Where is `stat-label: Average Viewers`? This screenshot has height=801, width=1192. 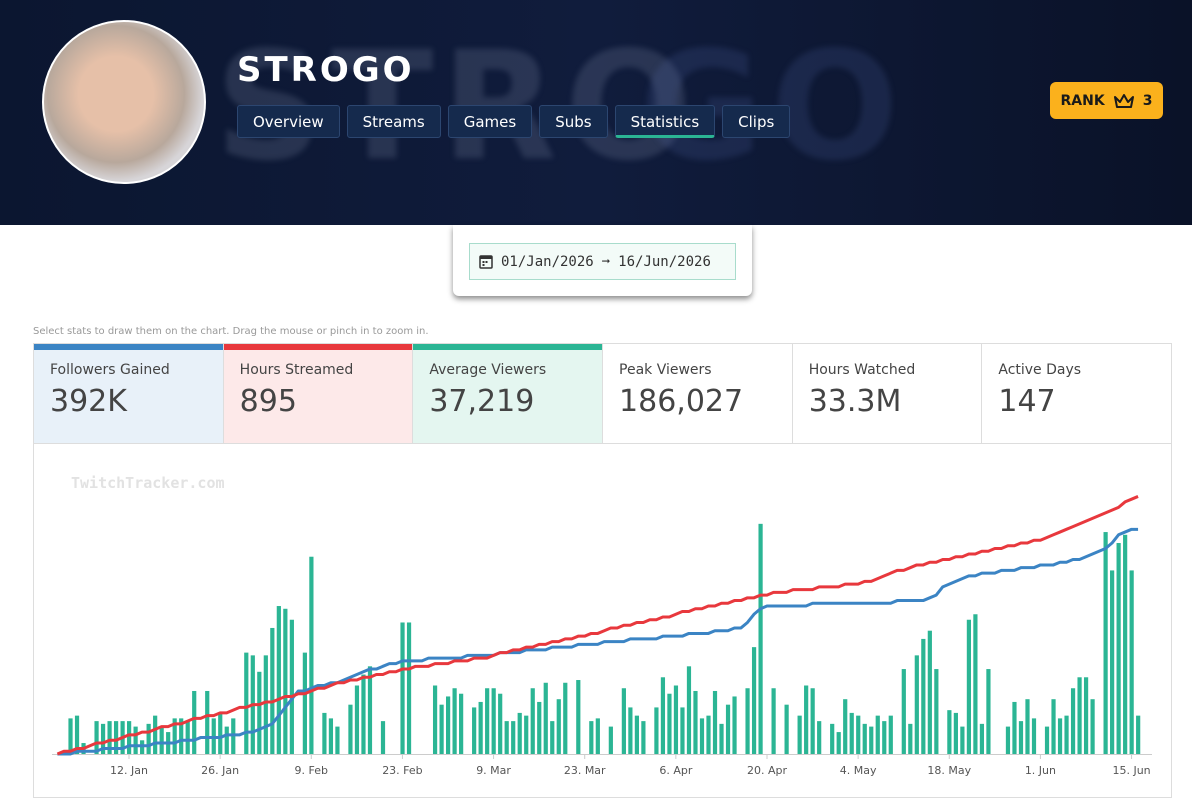
stat-label: Average Viewers is located at coordinates (488, 370).